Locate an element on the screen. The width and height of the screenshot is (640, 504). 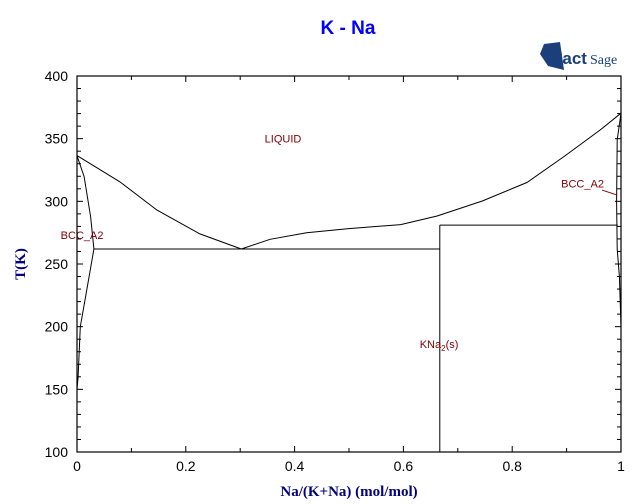
y-tick-label: 100 is located at coordinates (57, 452).